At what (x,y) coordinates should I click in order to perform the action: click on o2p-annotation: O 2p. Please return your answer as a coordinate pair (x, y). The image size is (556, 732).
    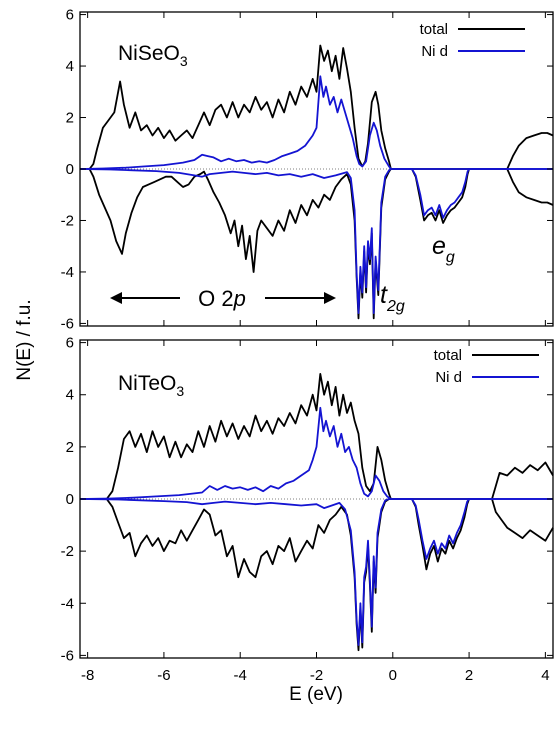
    Looking at the image, I should click on (223, 298).